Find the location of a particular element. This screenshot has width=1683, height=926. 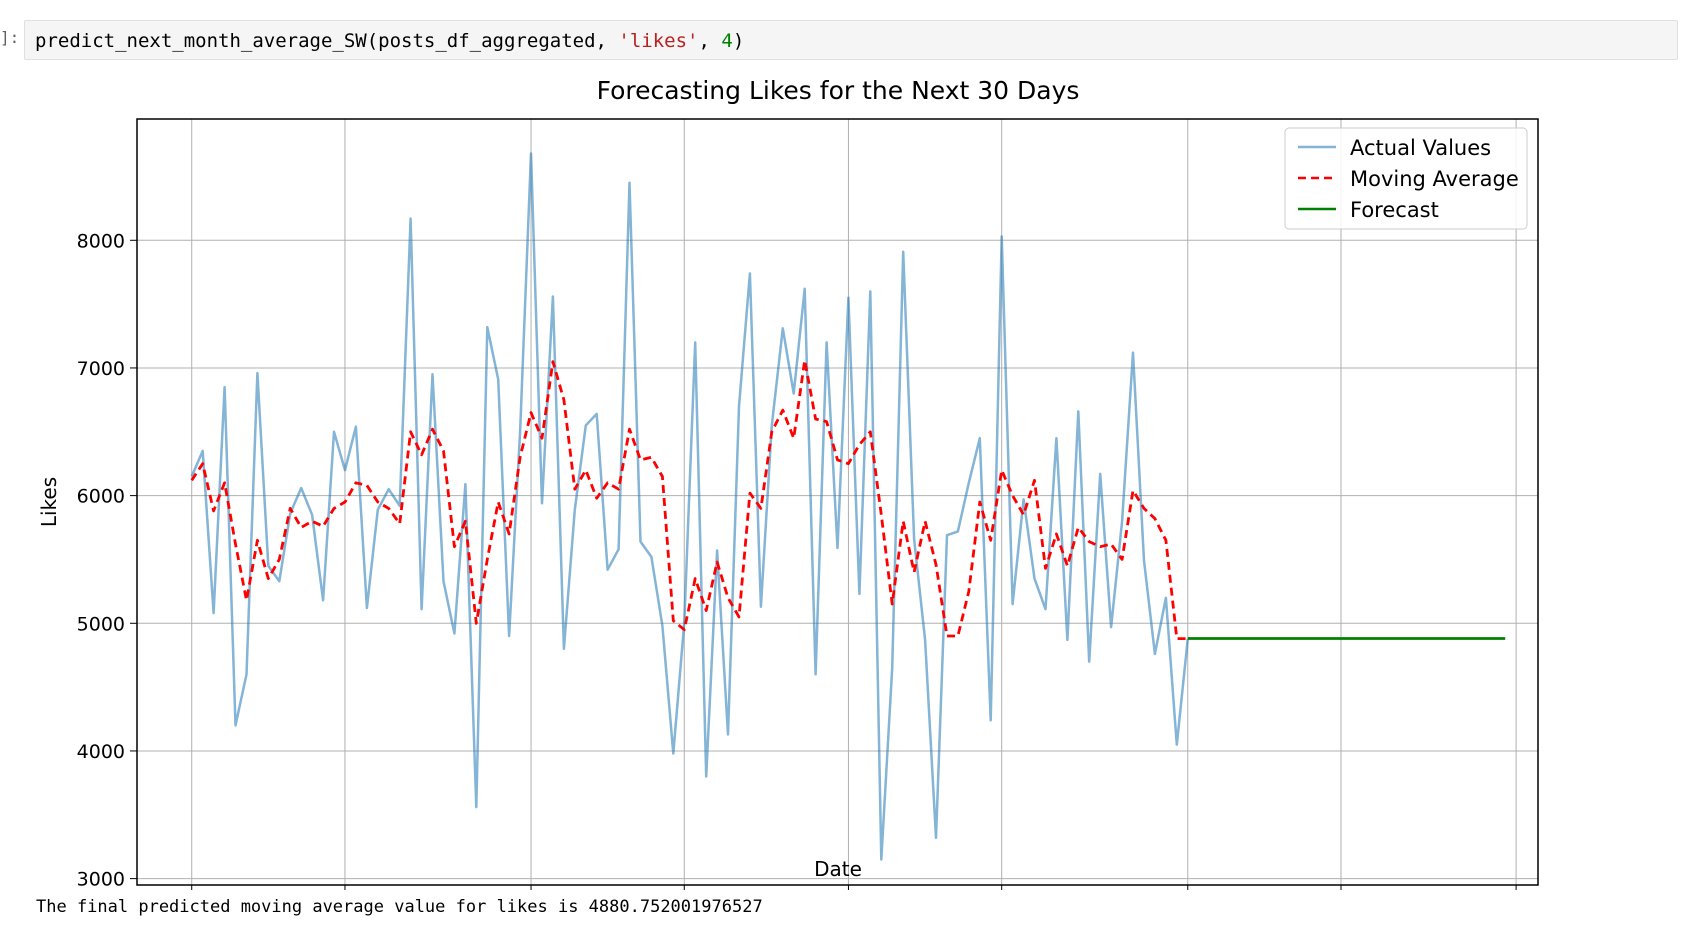

code-close-paren: ) is located at coordinates (738, 41).